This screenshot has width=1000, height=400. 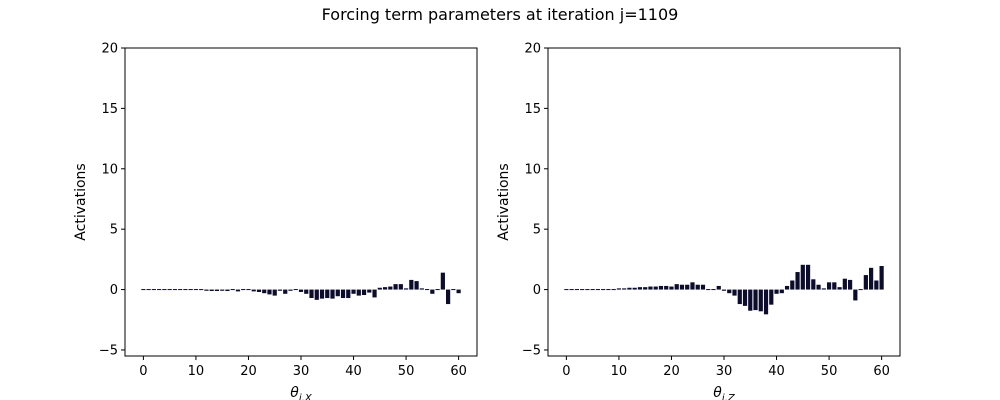 I want to click on y-axis-label: Activations, so click(x=81, y=201).